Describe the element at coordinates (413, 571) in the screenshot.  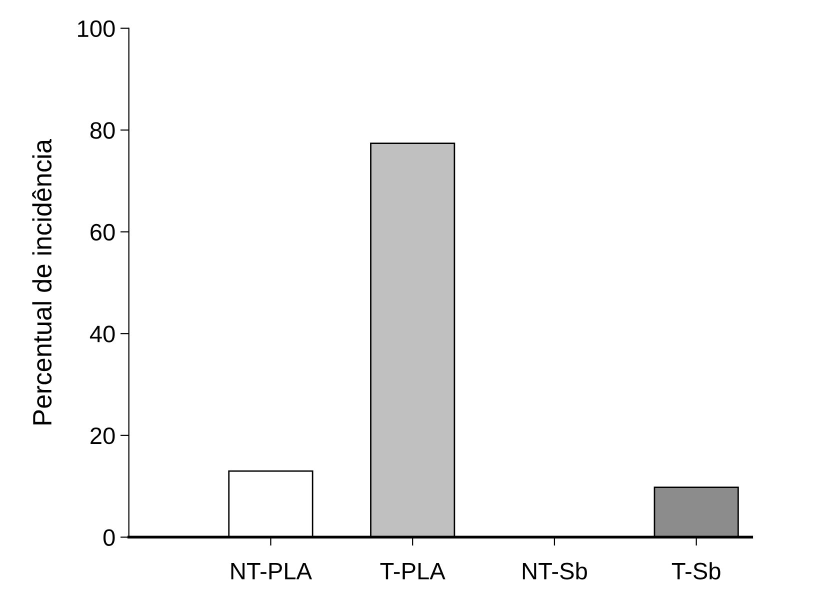
I see `x-tick-label: T-PLA` at that location.